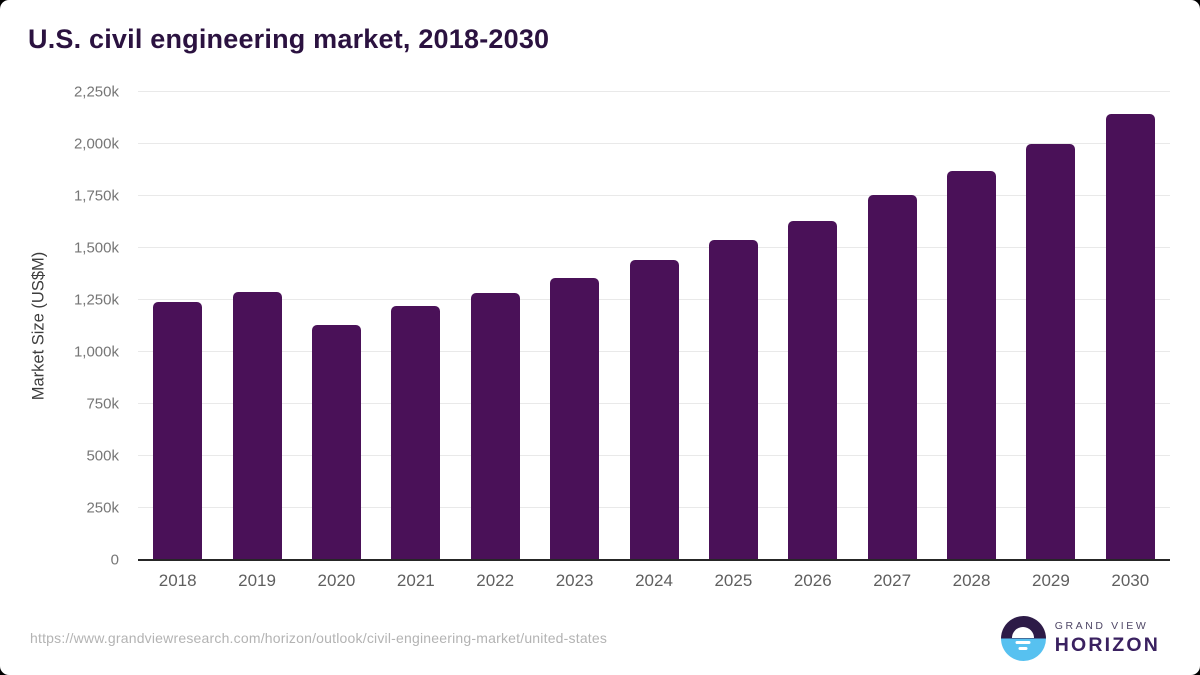 The width and height of the screenshot is (1200, 675). What do you see at coordinates (495, 426) in the screenshot?
I see `bar-2022` at bounding box center [495, 426].